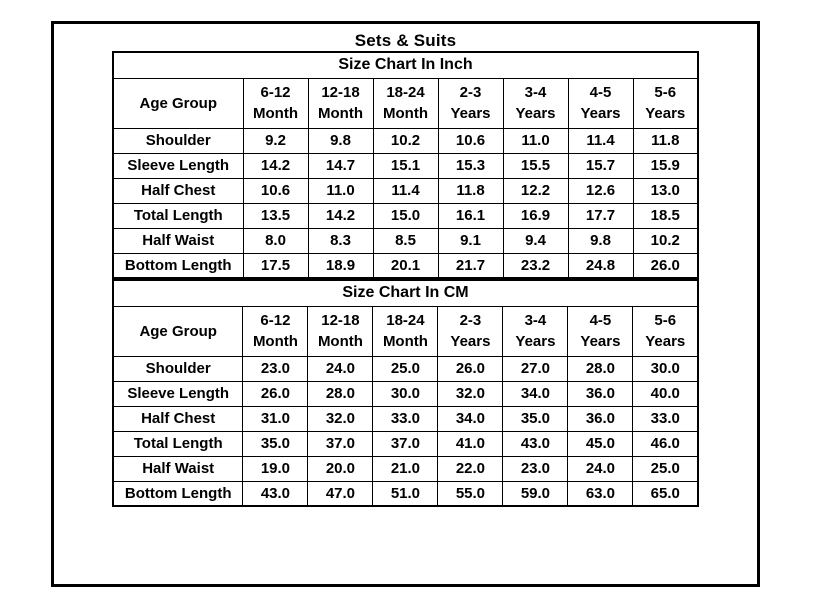 The width and height of the screenshot is (825, 608). I want to click on cell: 19.0, so click(275, 468).